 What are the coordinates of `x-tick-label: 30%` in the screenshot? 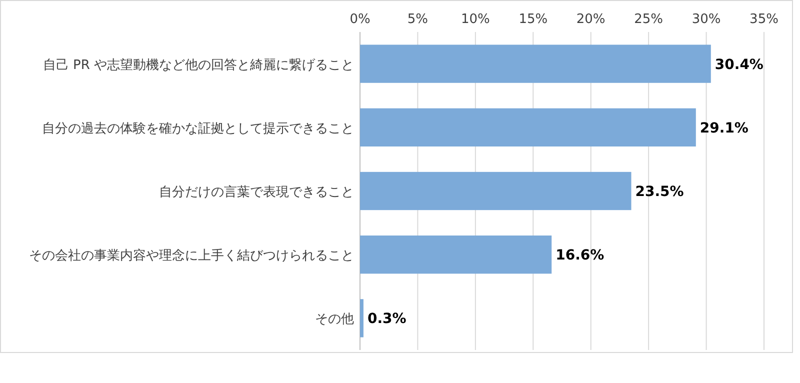 It's located at (706, 19).